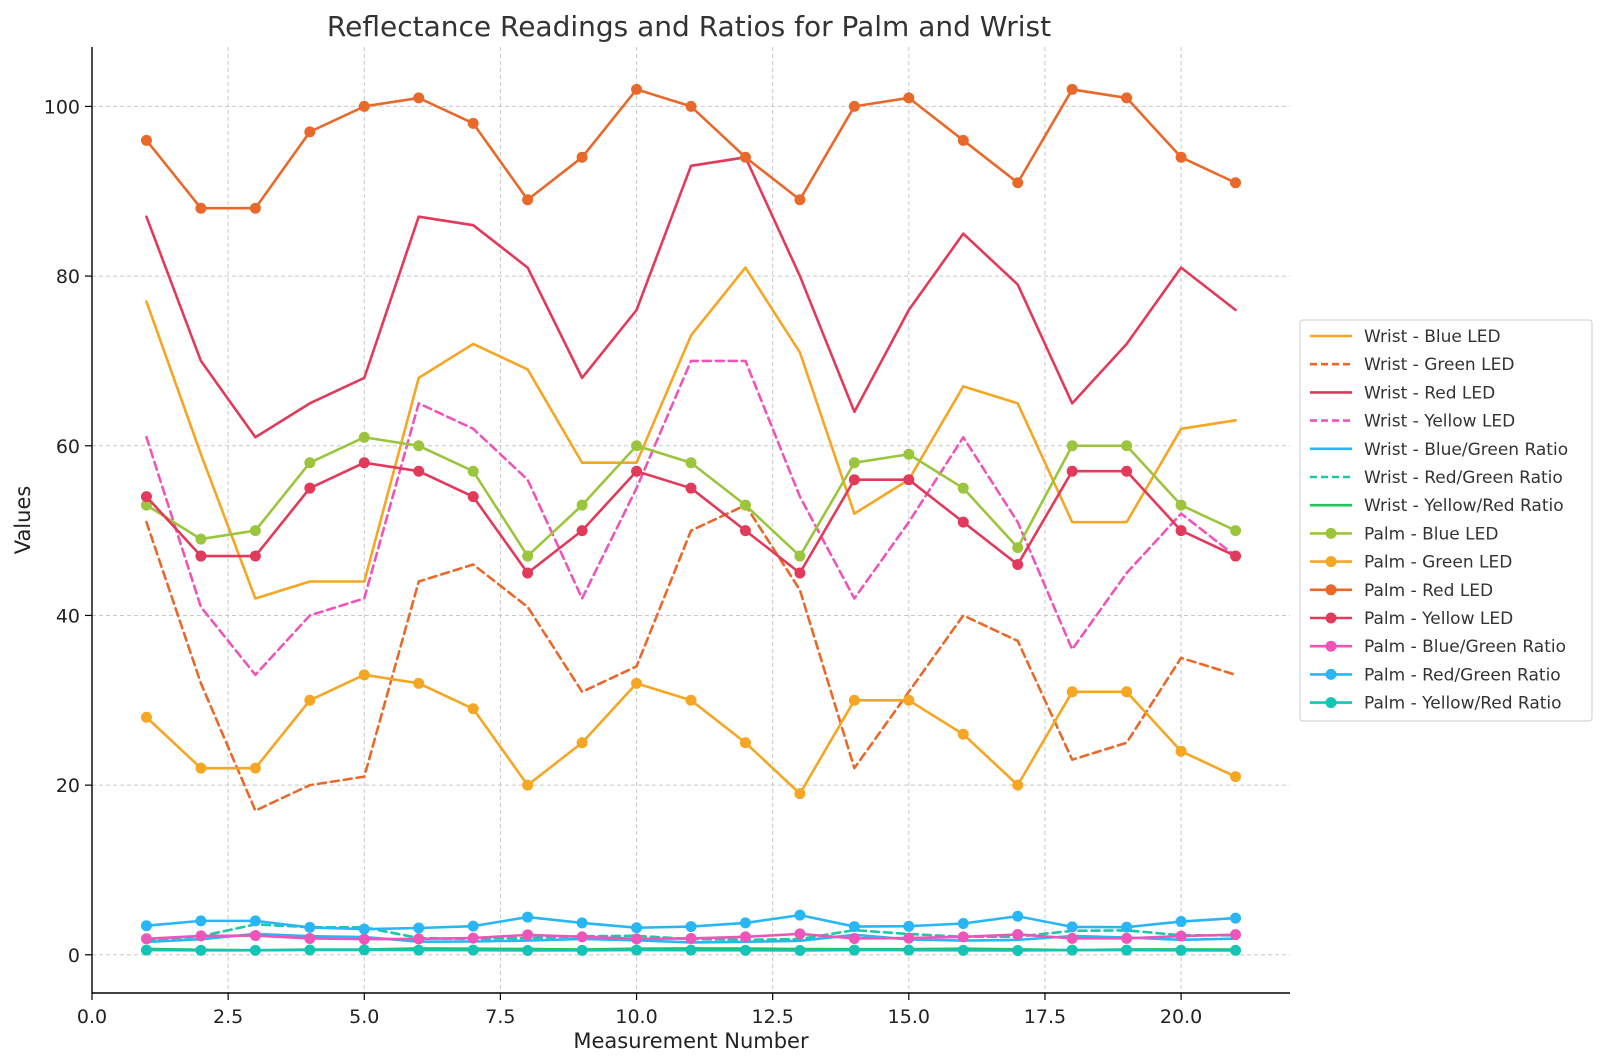 This screenshot has height=1063, width=1600. What do you see at coordinates (1466, 450) in the screenshot?
I see `legend-label-wrist-blue-green-ratio: Wrist - Blue/Green Ratio` at bounding box center [1466, 450].